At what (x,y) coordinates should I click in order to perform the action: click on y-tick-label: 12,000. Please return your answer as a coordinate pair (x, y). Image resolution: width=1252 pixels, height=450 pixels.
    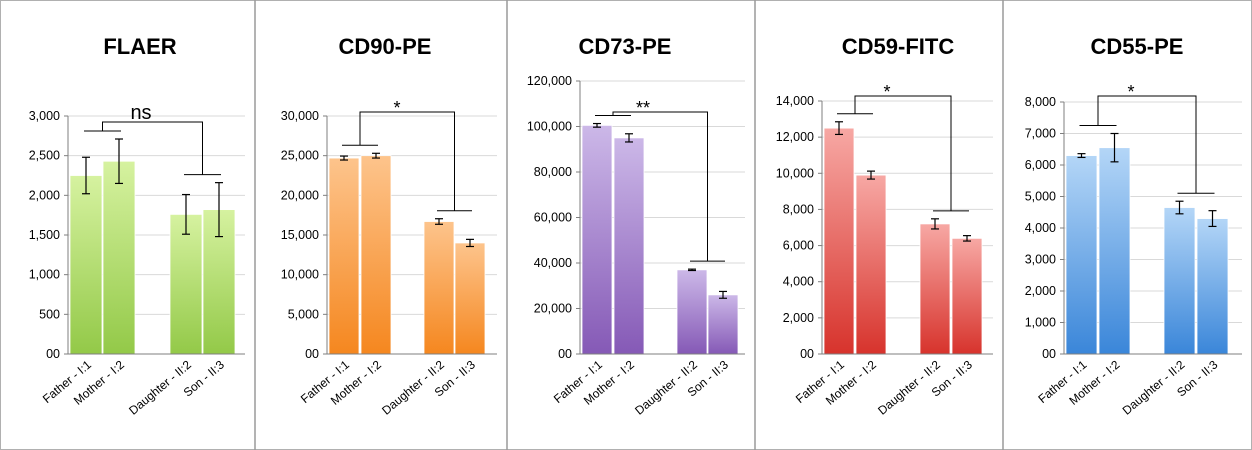
    Looking at the image, I should click on (795, 137).